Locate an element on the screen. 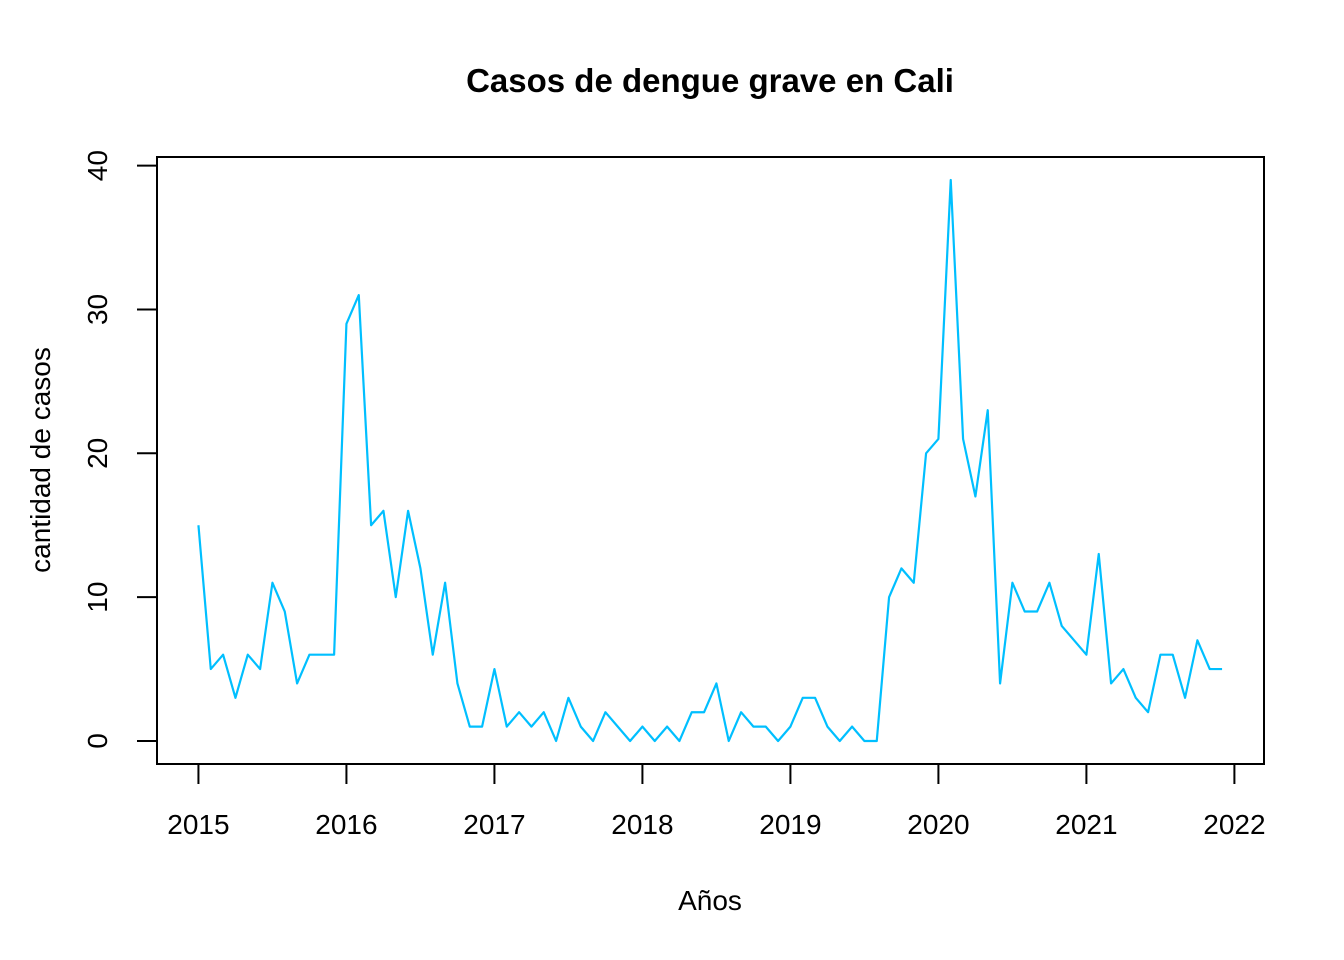 The height and width of the screenshot is (960, 1344). y-tick-label: 40 is located at coordinates (97, 165).